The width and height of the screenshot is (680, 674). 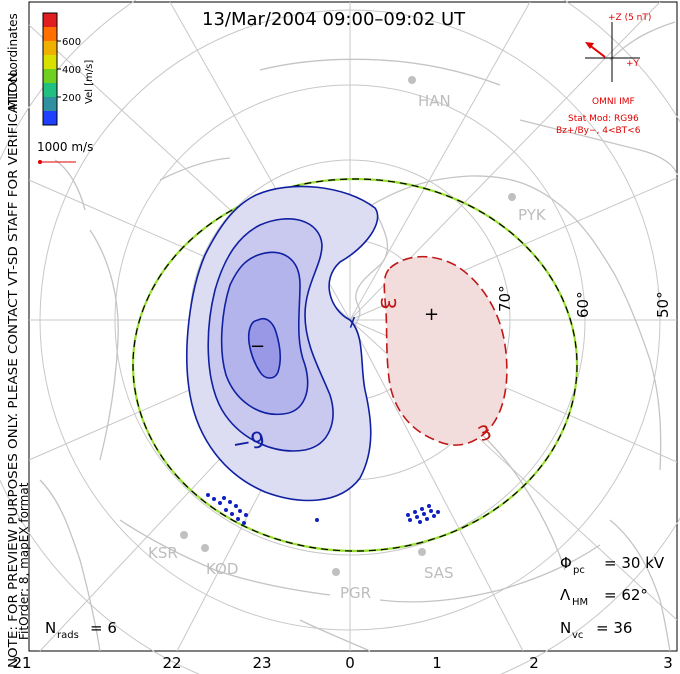 What do you see at coordinates (431, 314) in the screenshot?
I see `positive-cell-maximum-marker: +` at bounding box center [431, 314].